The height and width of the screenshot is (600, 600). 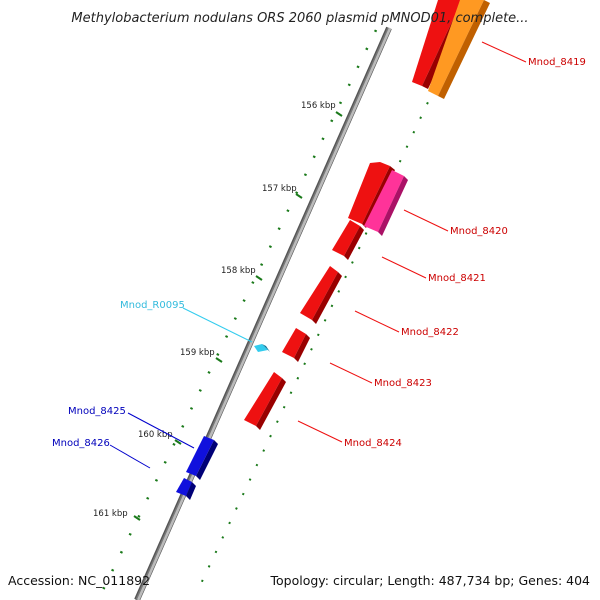 I want to click on gene-orange-feature, so click(x=459, y=49).